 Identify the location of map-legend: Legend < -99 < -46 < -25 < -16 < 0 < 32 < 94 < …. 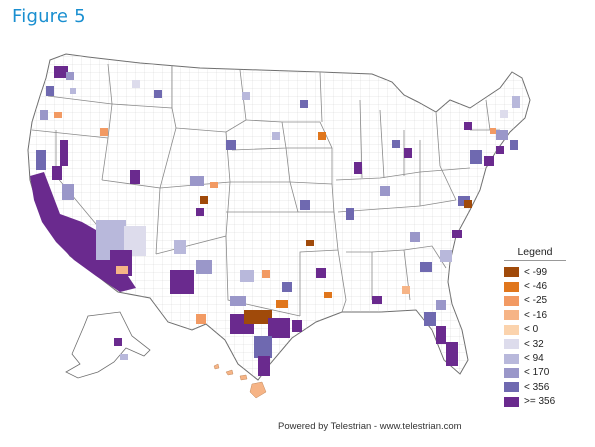
(535, 327).